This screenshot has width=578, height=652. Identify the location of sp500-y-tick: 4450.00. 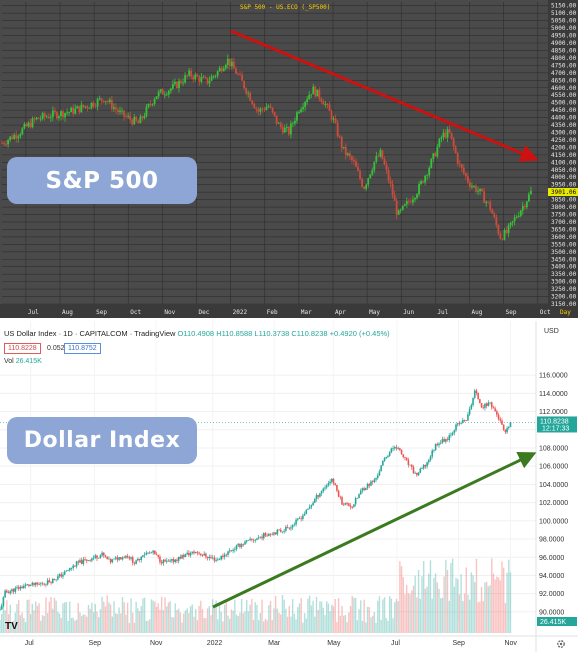
(564, 110).